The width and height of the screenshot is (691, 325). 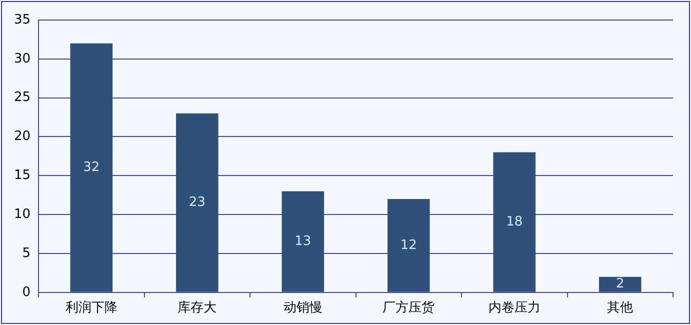 What do you see at coordinates (302, 308) in the screenshot?
I see `x-tick-label: 动销慢` at bounding box center [302, 308].